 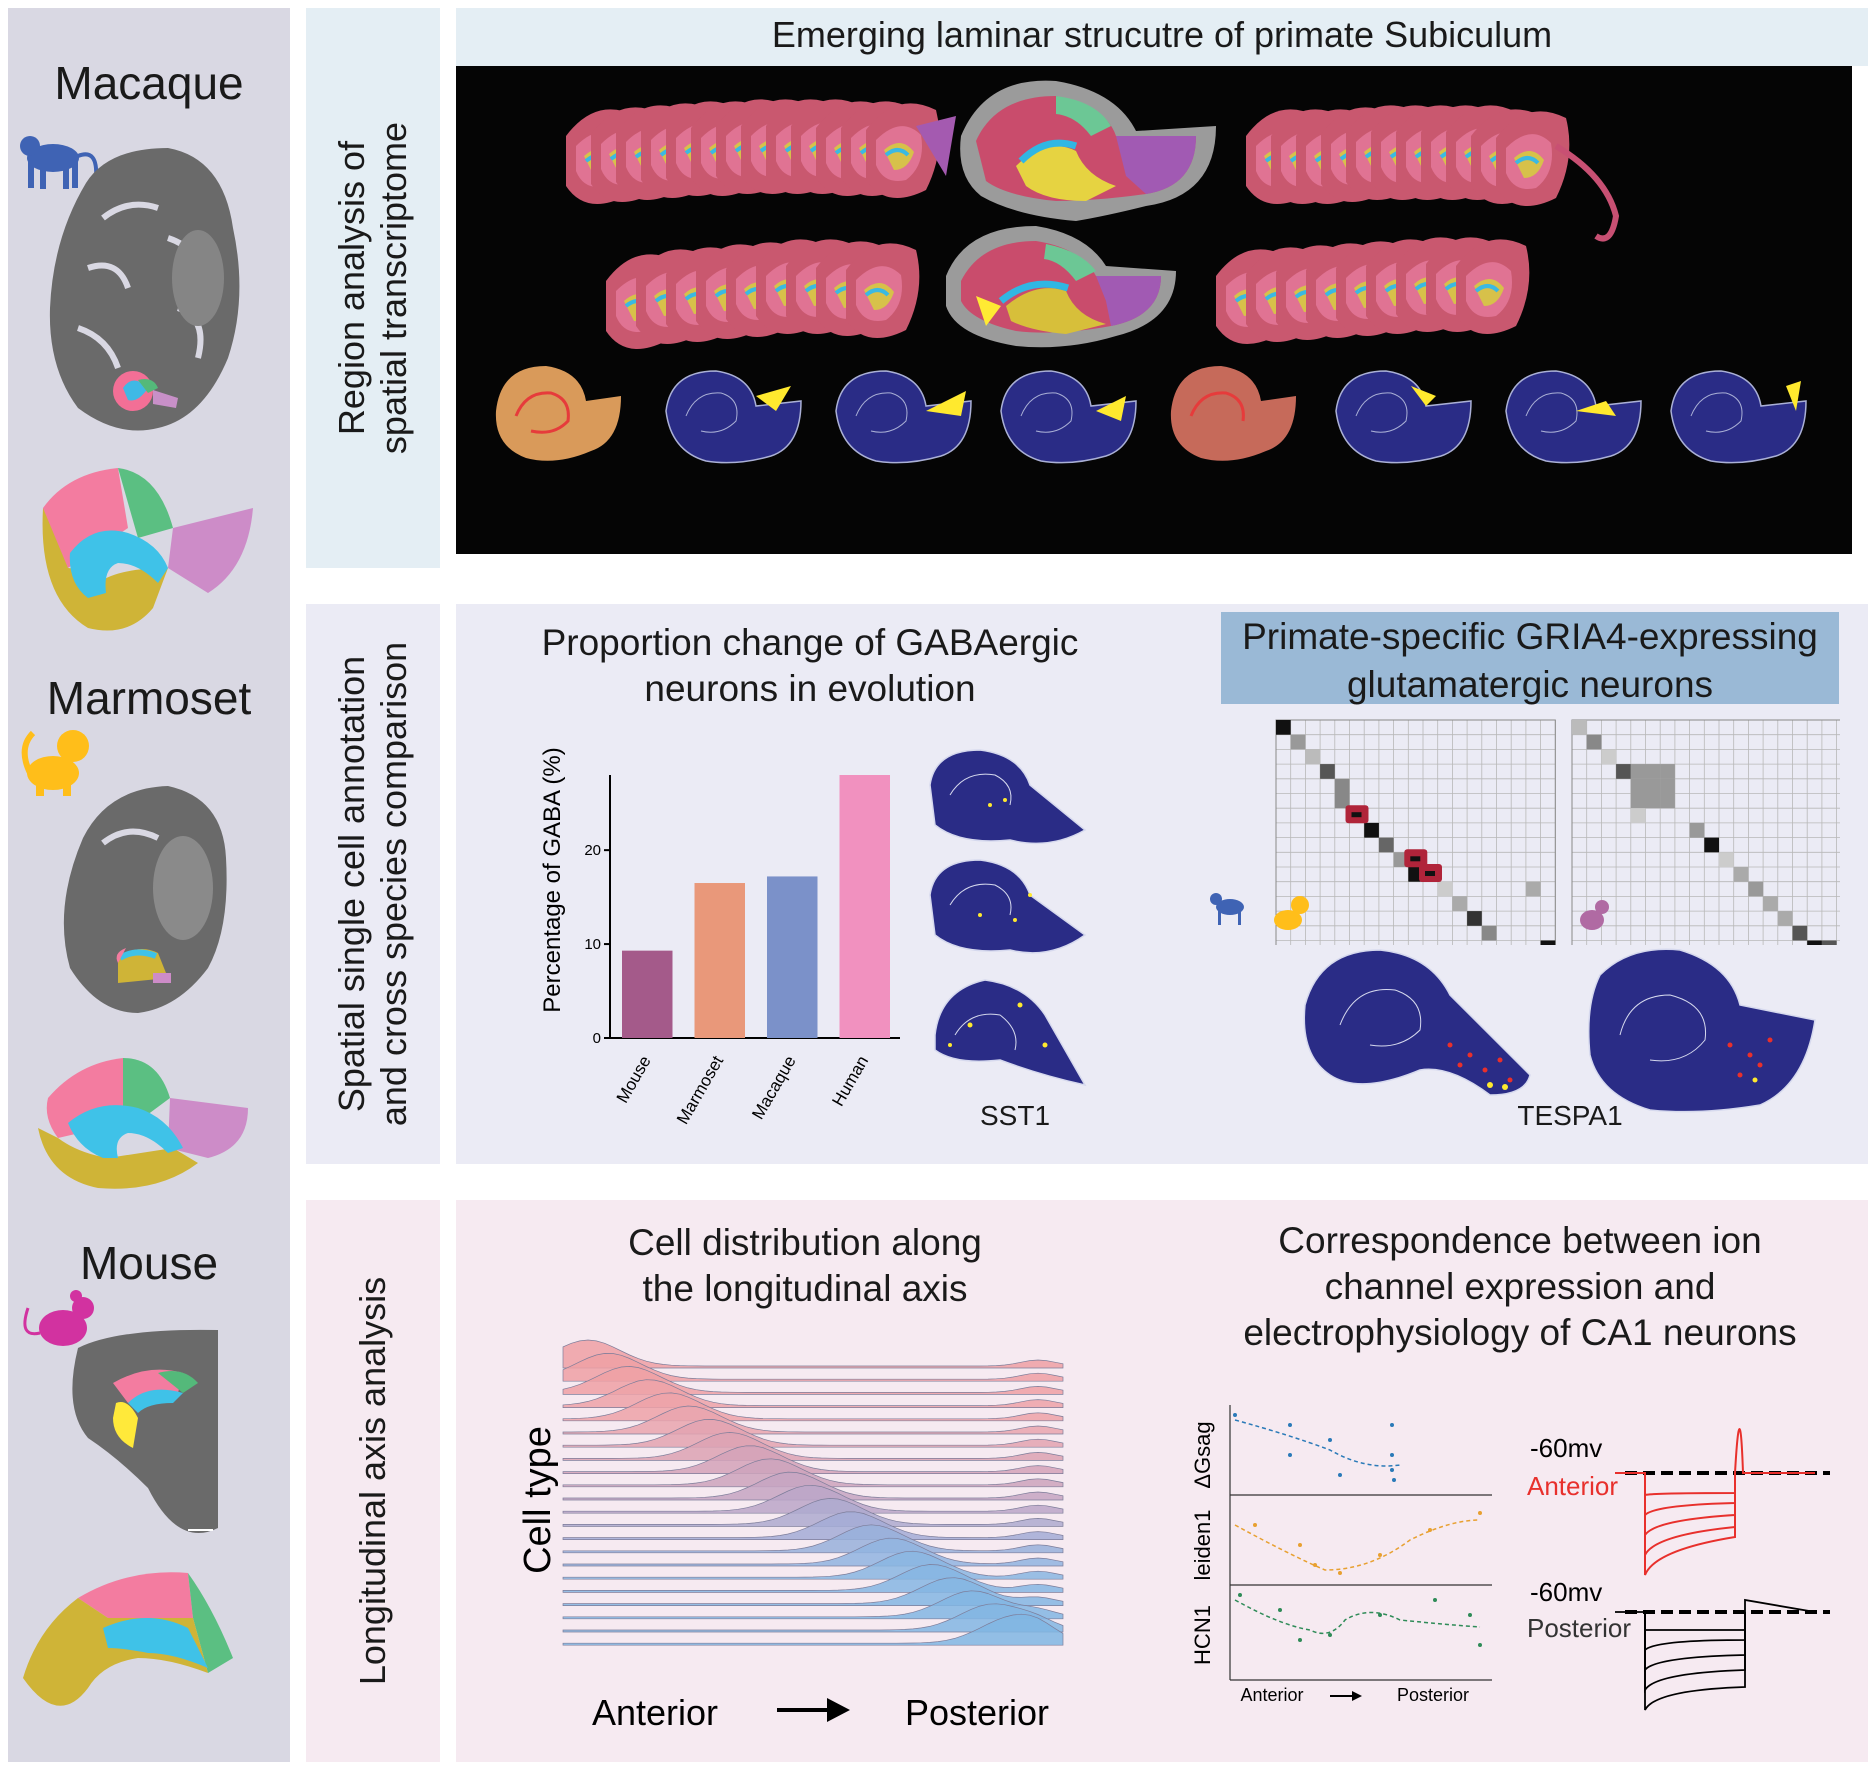 What do you see at coordinates (145, 899) in the screenshot?
I see `marmoset-brain-section` at bounding box center [145, 899].